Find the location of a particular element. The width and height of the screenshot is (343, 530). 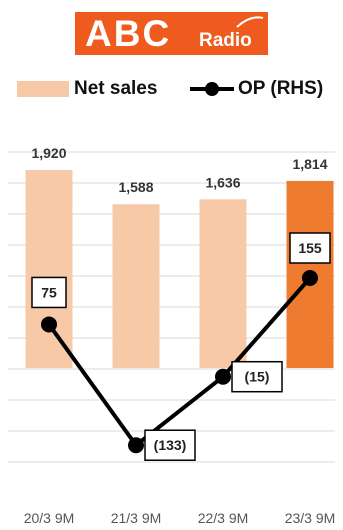

x-tick-label: 21/3 9M is located at coordinates (136, 518).